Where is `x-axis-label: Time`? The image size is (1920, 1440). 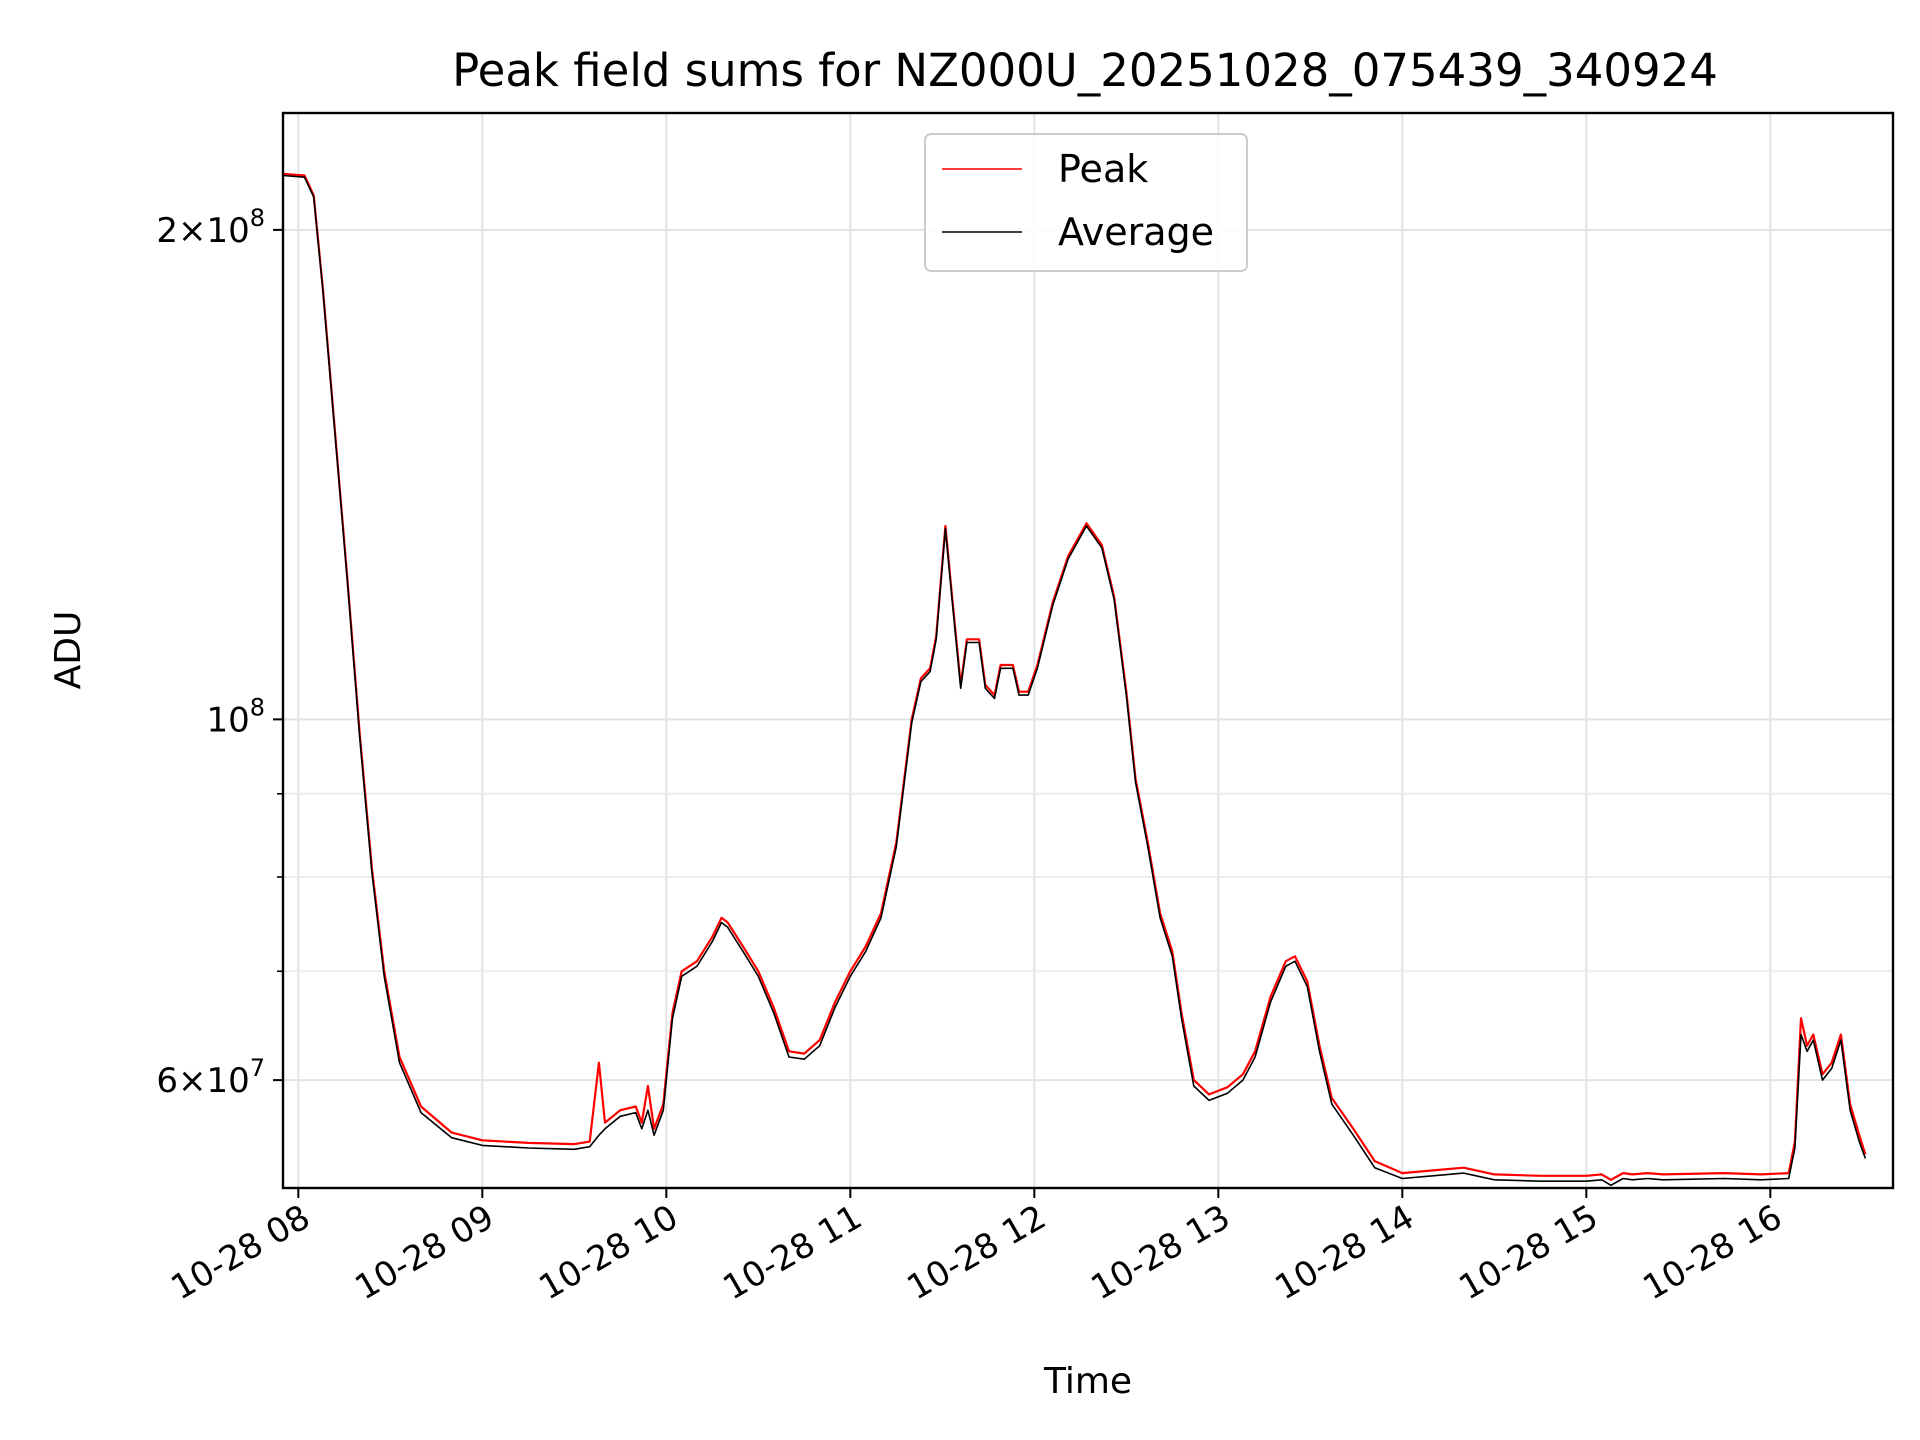
x-axis-label: Time is located at coordinates (1087, 1381).